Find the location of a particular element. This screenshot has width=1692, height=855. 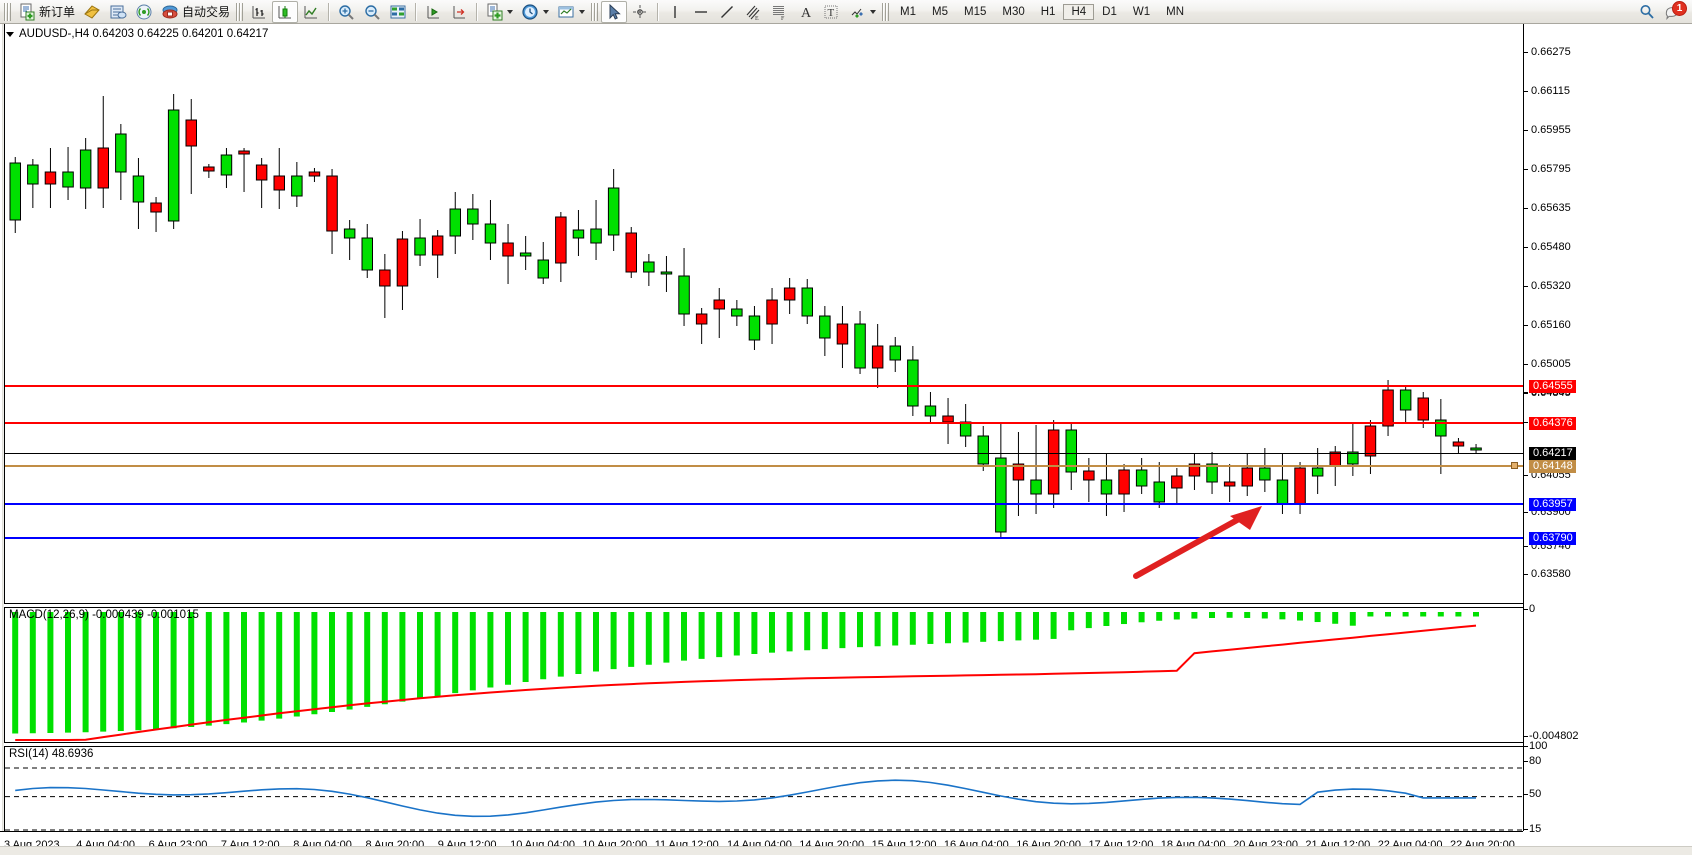

data-window-button is located at coordinates (118, 12).